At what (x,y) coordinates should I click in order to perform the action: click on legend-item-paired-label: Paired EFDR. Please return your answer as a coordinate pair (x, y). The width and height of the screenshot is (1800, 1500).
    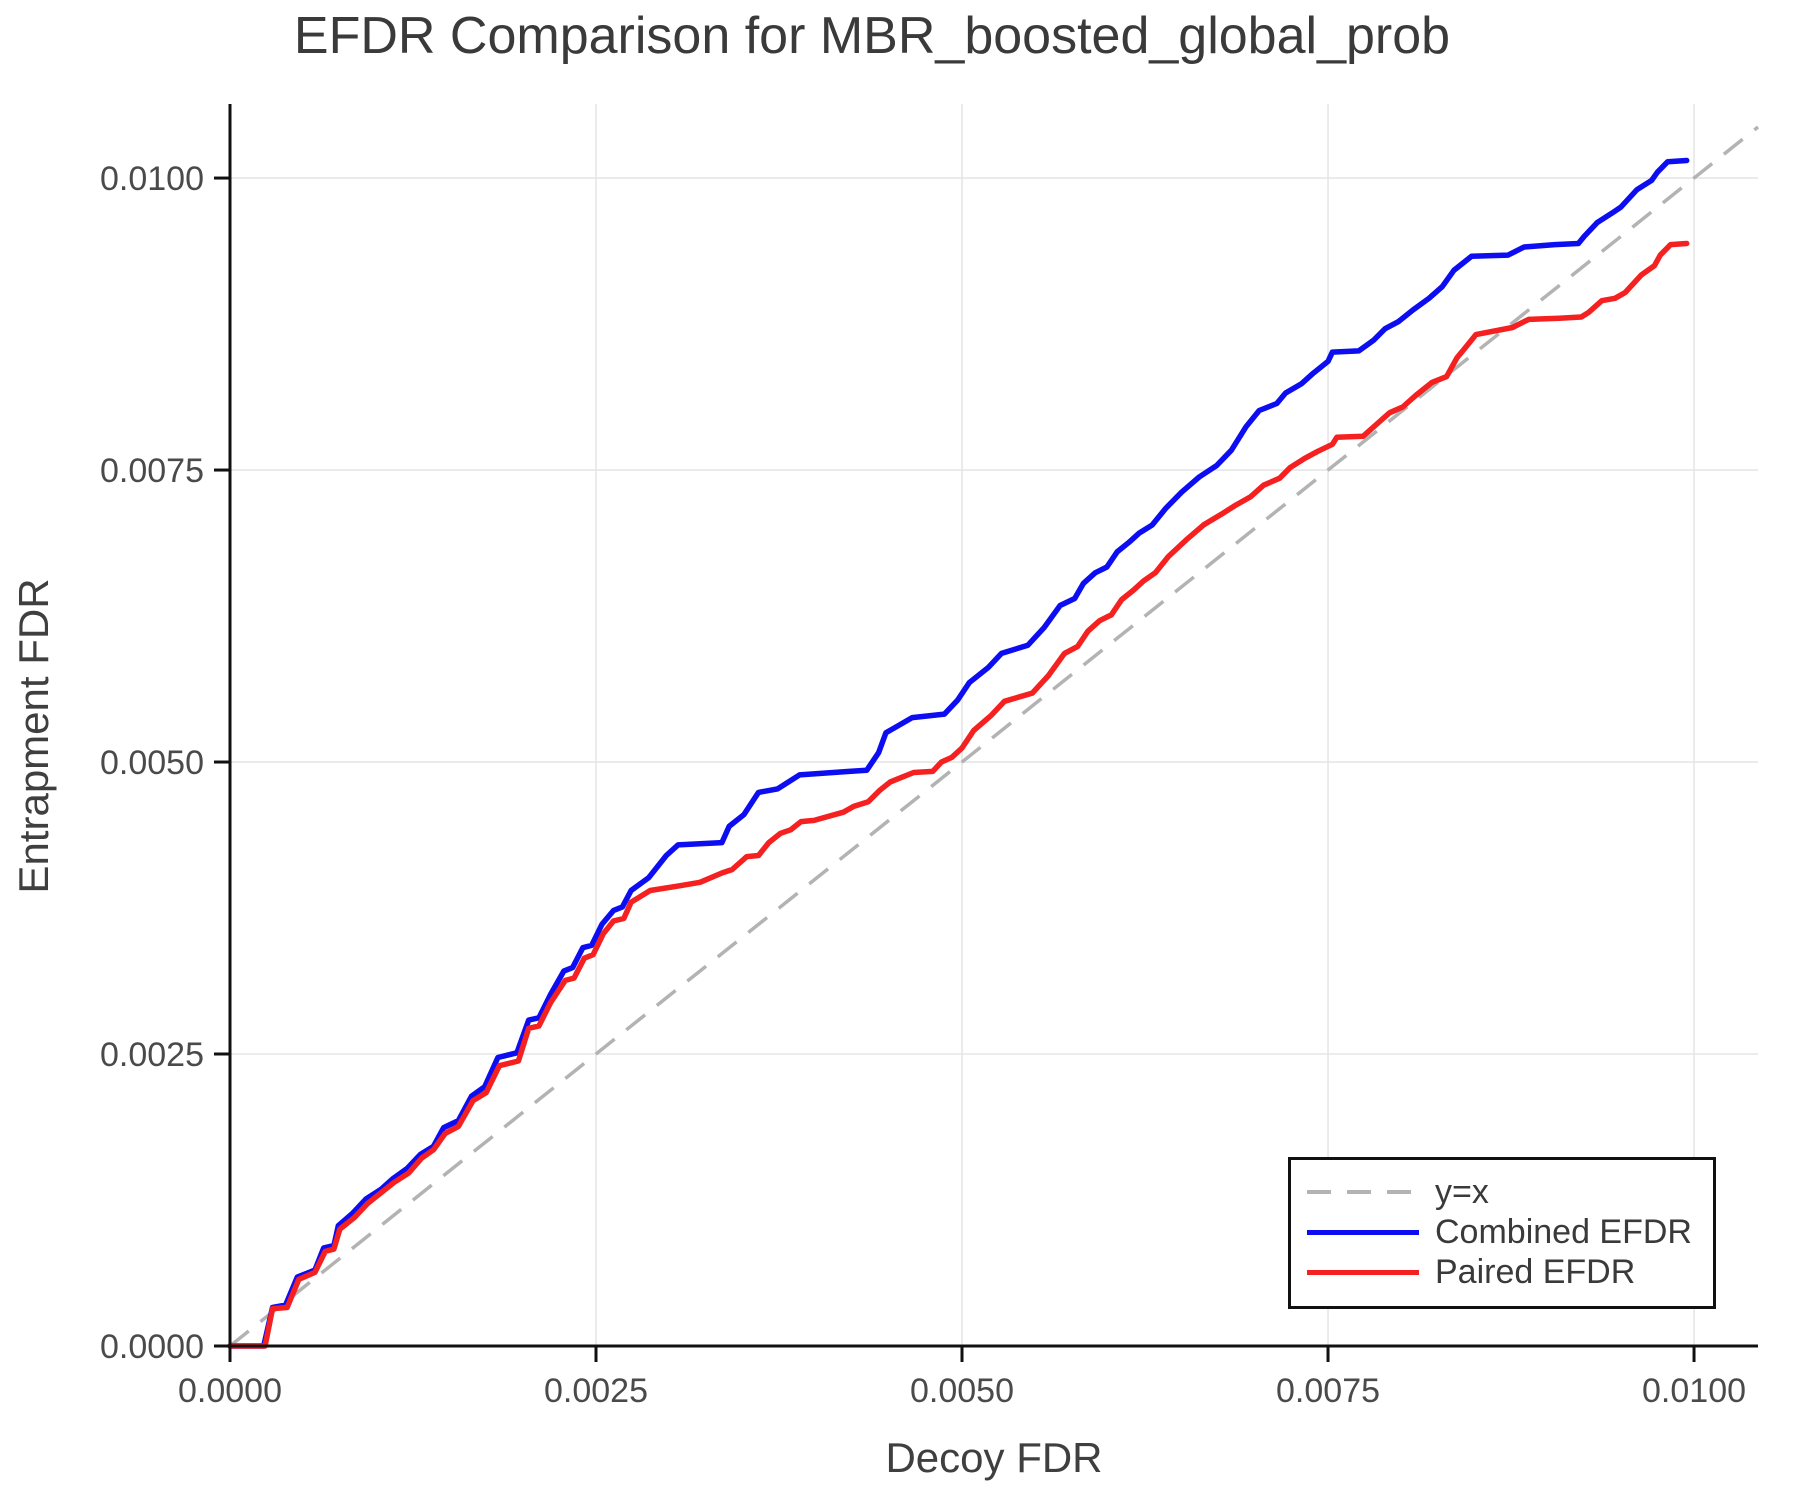
    Looking at the image, I should click on (1535, 1271).